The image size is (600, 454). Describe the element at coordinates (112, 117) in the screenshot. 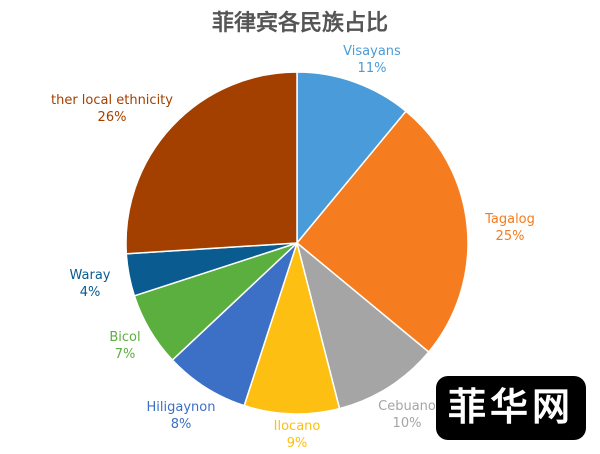

I see `slice-label-value: 26%` at that location.